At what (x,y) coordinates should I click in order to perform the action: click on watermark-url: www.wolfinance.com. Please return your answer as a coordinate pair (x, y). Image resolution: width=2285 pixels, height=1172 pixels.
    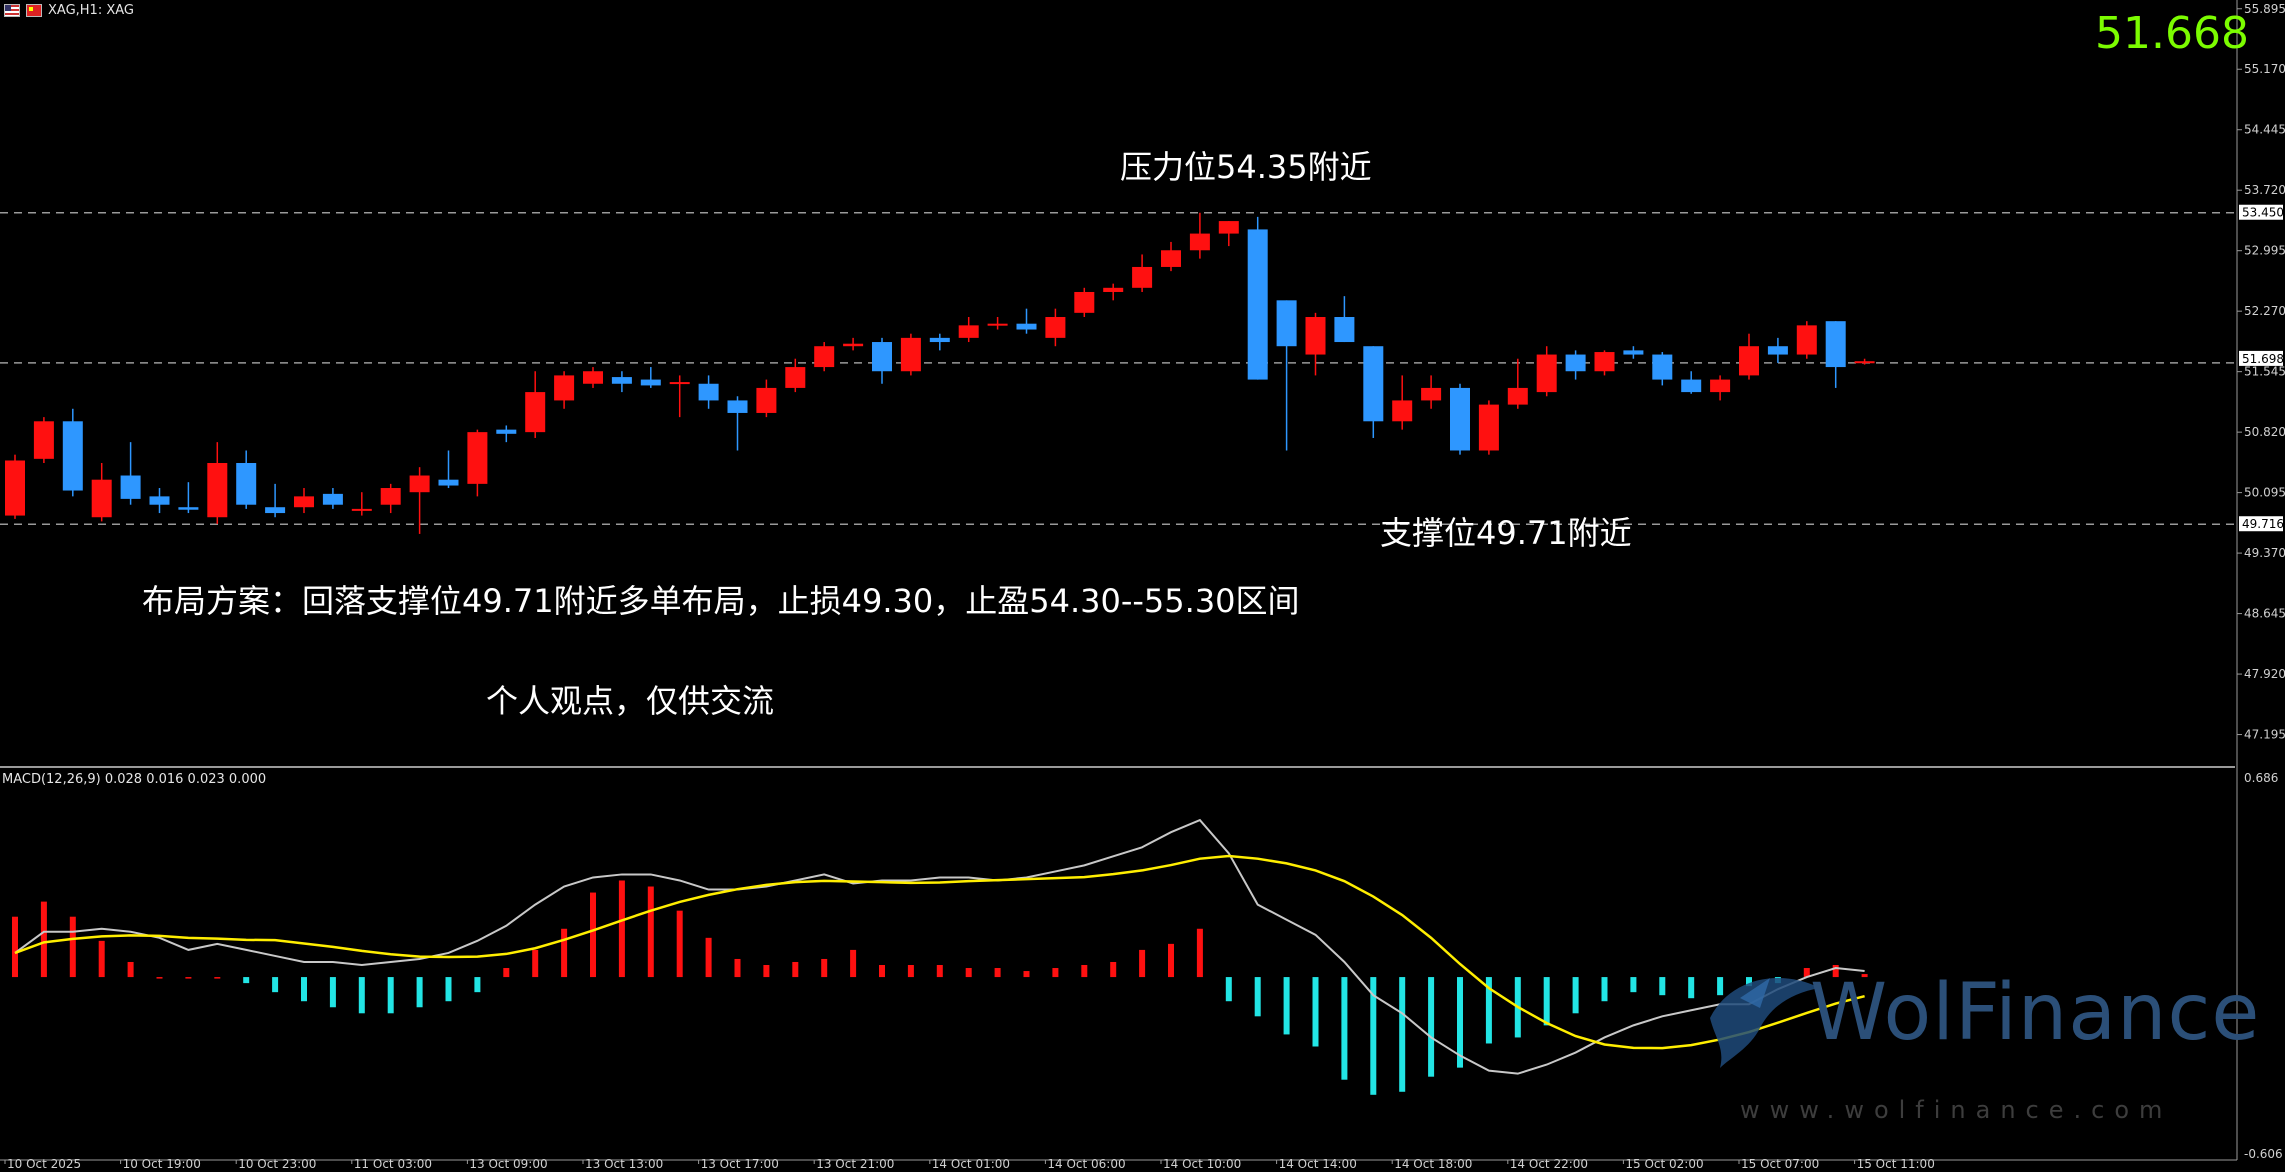
    Looking at the image, I should click on (1956, 1110).